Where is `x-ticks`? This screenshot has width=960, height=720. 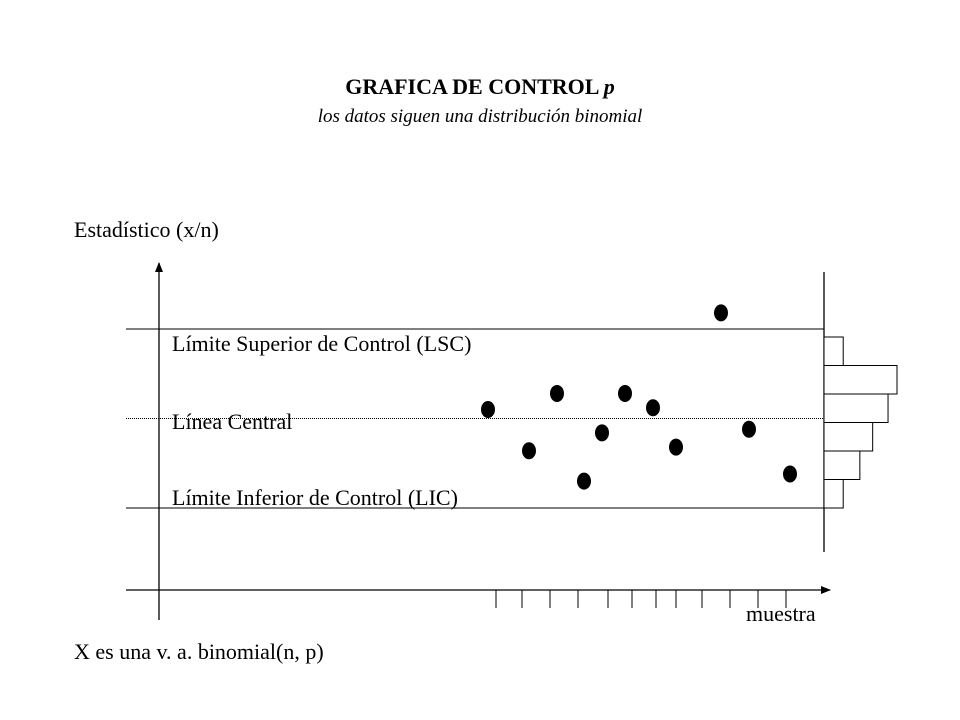
x-ticks is located at coordinates (641, 599).